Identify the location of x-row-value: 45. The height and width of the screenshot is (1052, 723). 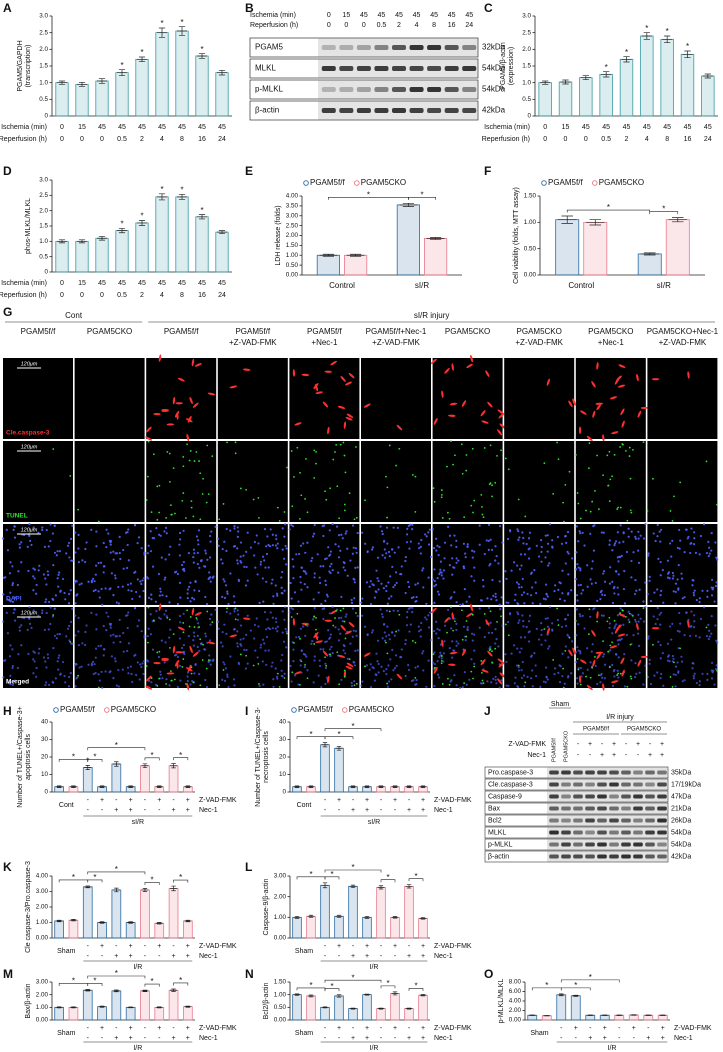
(667, 127).